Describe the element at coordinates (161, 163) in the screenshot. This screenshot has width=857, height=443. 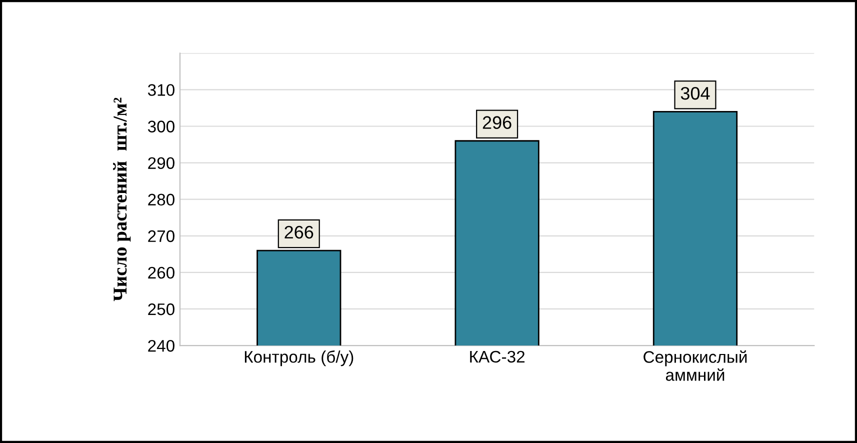
I see `y-tick-label: 290` at that location.